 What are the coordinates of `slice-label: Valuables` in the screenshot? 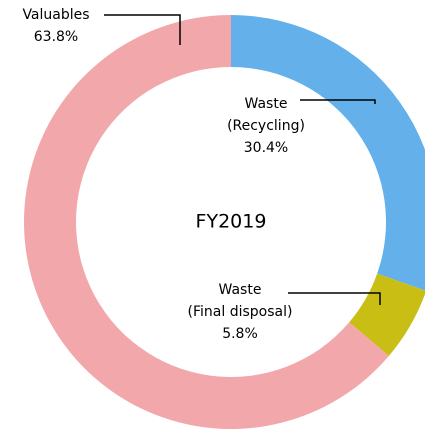 It's located at (55, 15).